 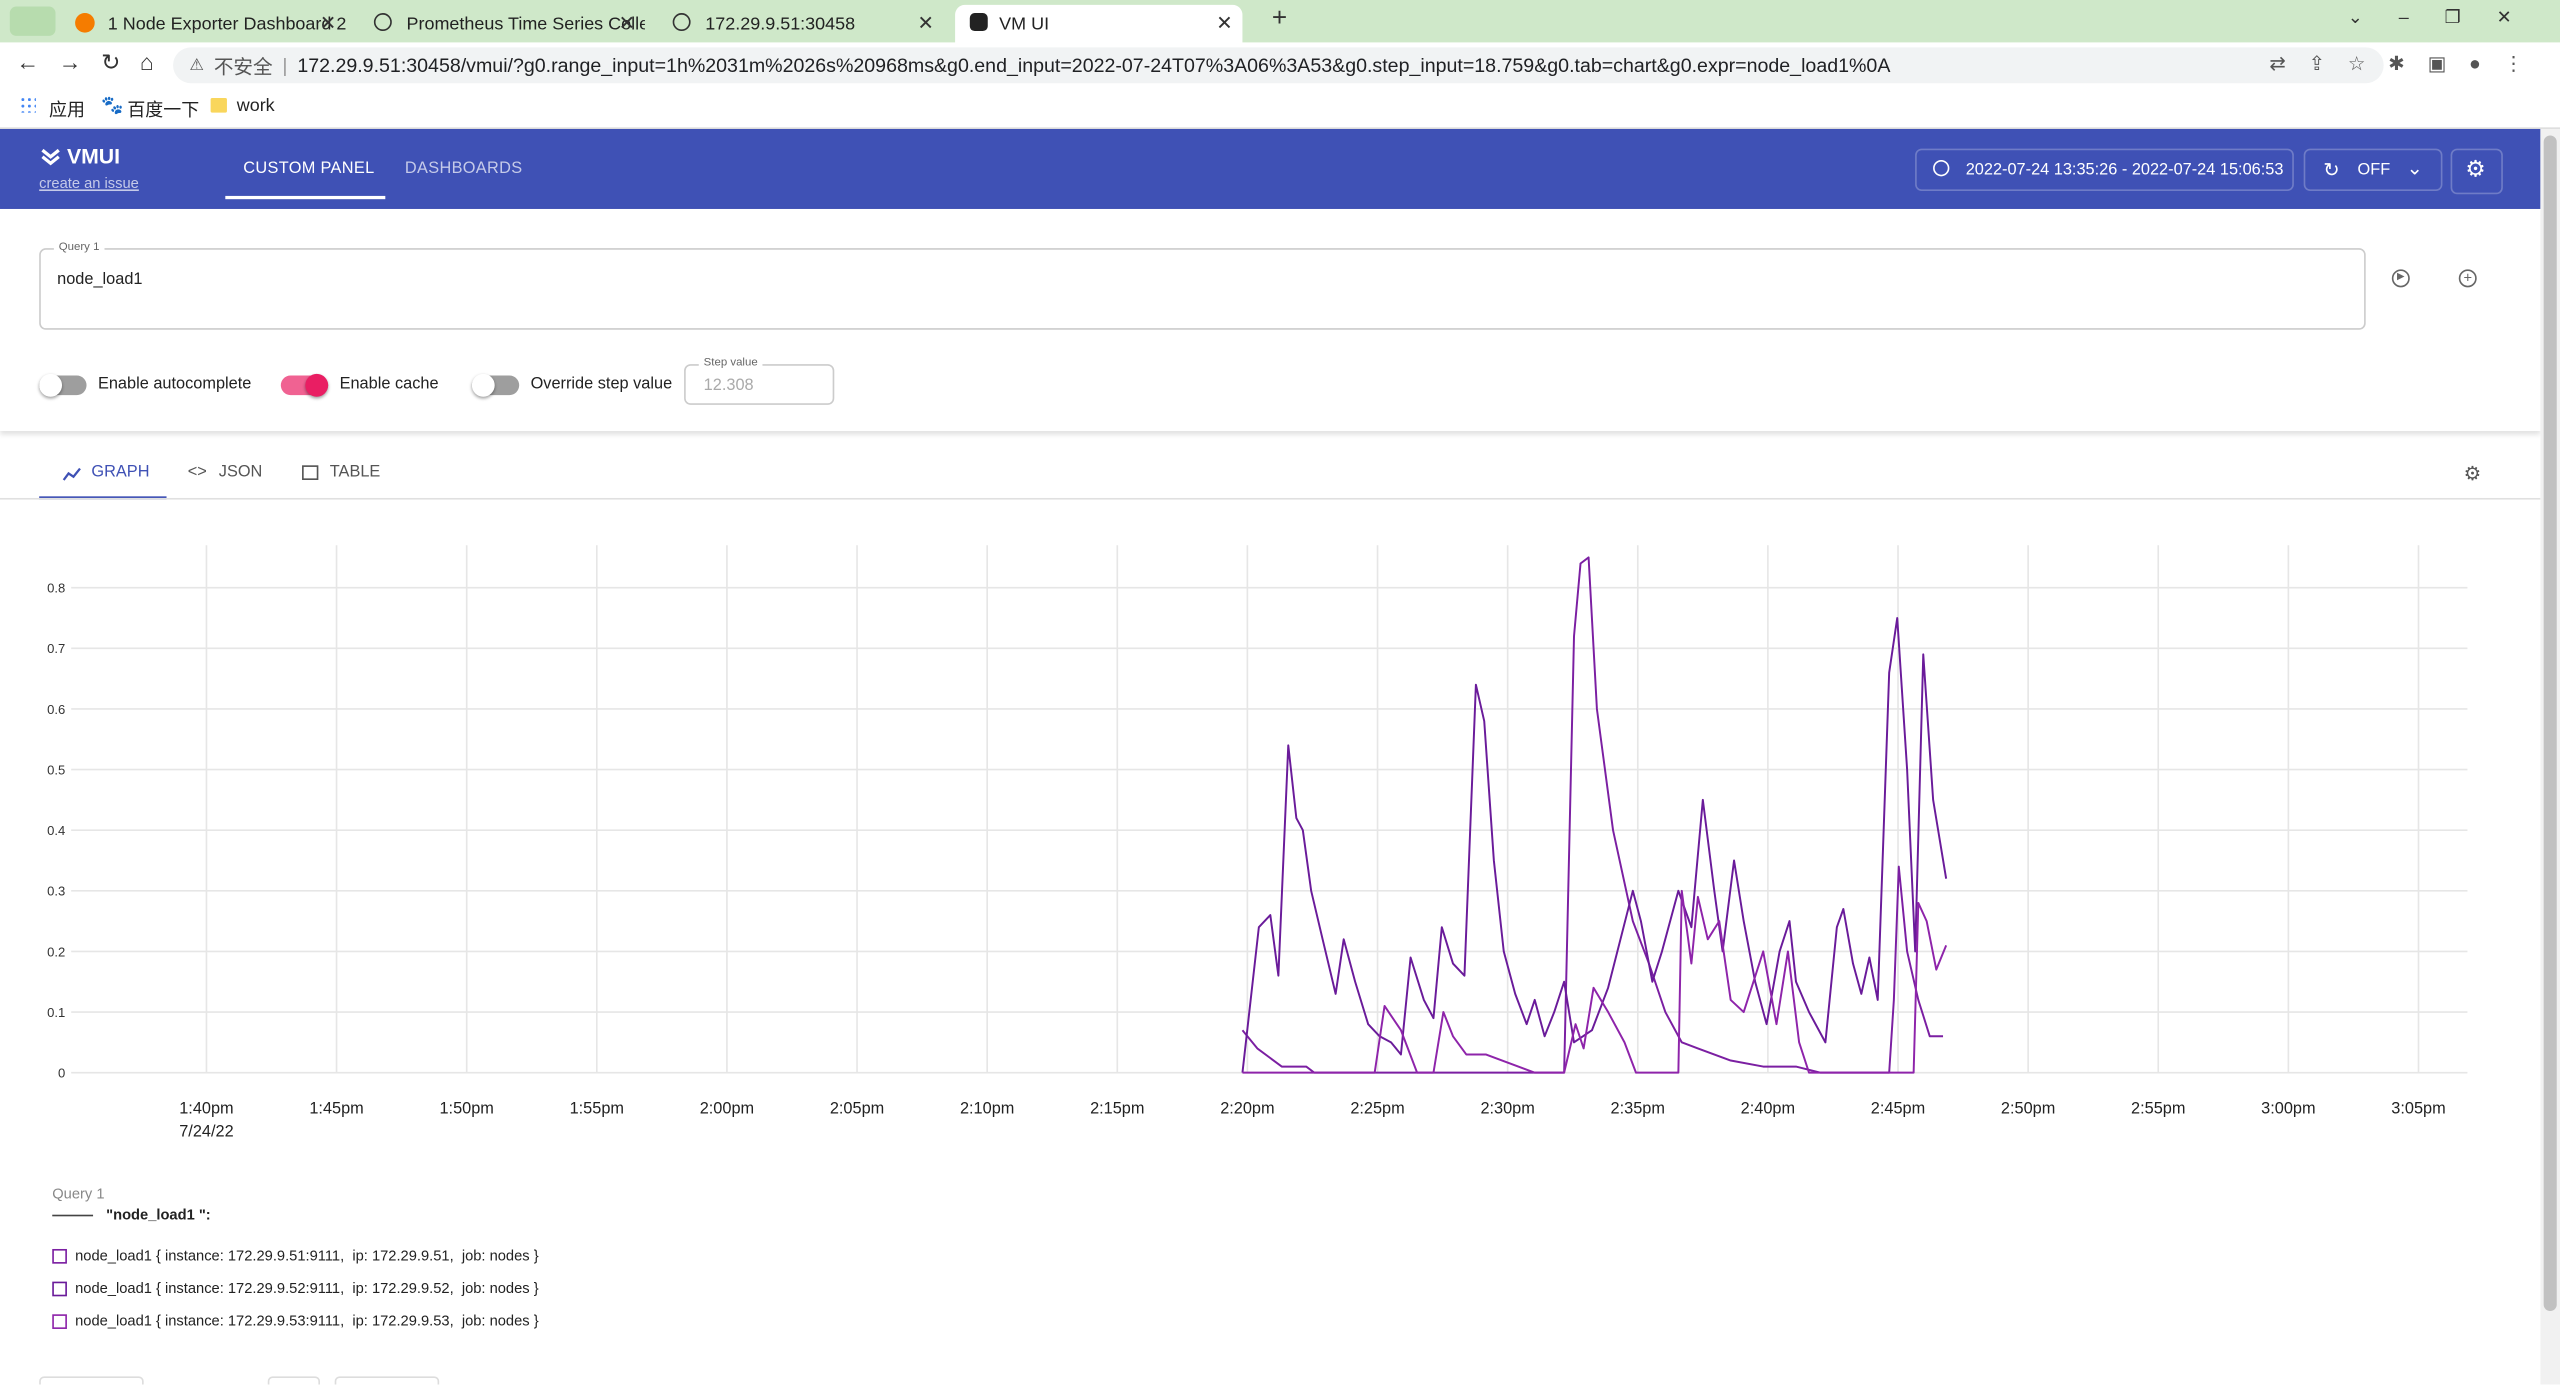 What do you see at coordinates (174, 384) in the screenshot?
I see `toggle-label: Enable autocomplete` at bounding box center [174, 384].